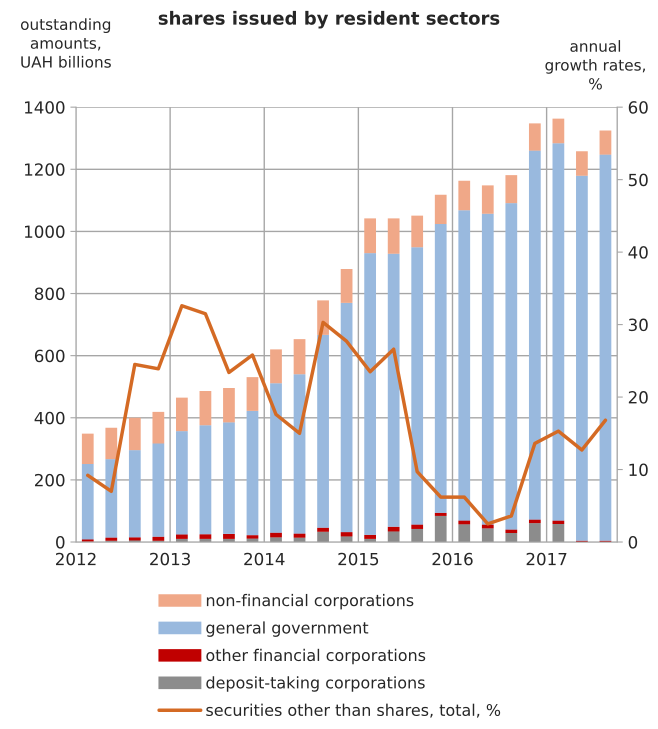 This screenshot has height=729, width=658. Describe the element at coordinates (287, 629) in the screenshot. I see `legend-label: general government` at that location.